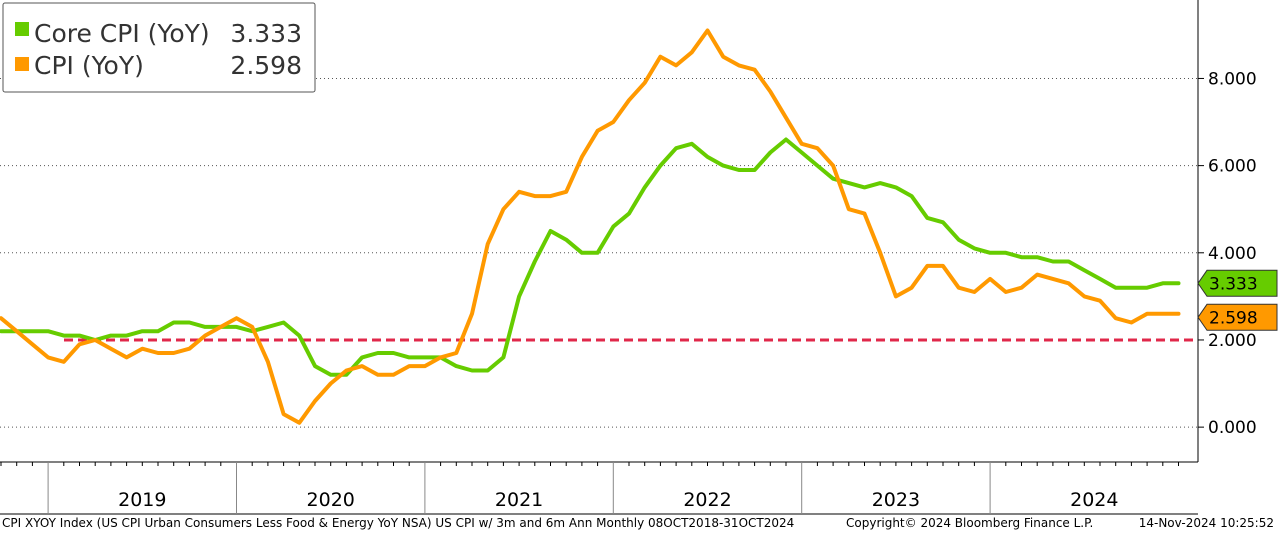 The image size is (1278, 537). What do you see at coordinates (1233, 284) in the screenshot?
I see `last-value-label: 3.333` at bounding box center [1233, 284].